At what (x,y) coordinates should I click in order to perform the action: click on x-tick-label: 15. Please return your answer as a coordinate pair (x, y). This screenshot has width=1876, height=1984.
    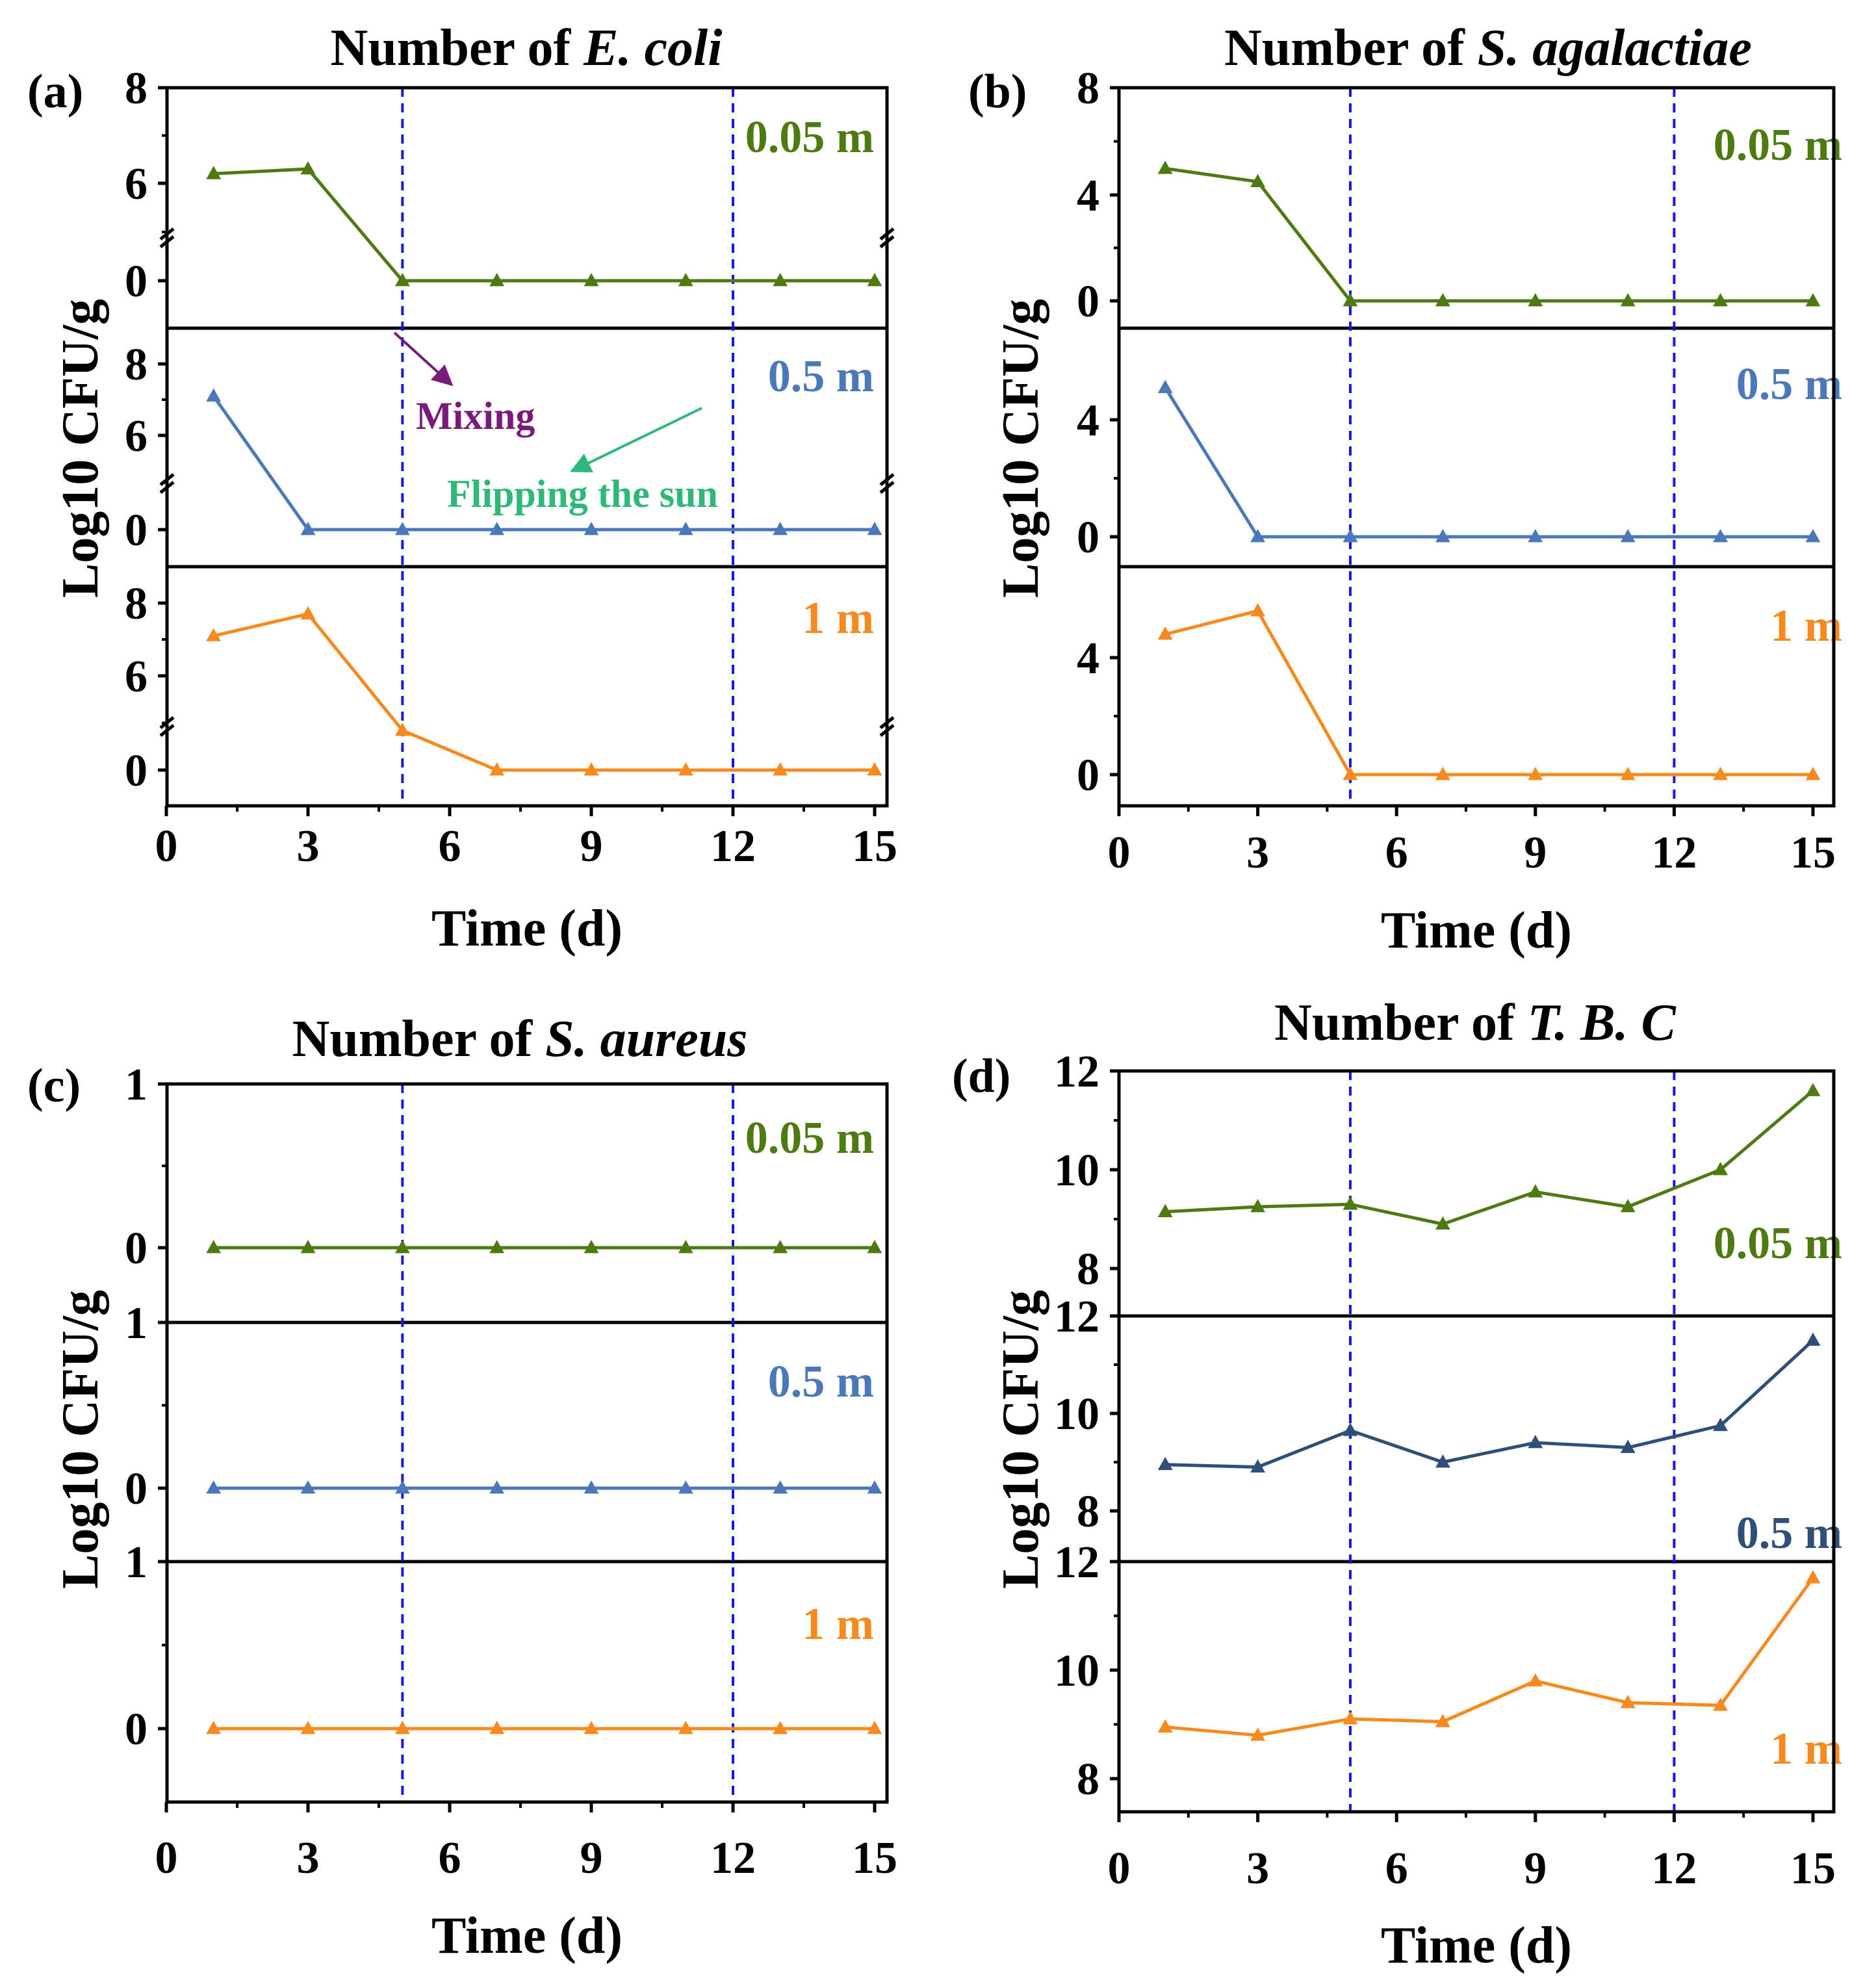
    Looking at the image, I should click on (874, 846).